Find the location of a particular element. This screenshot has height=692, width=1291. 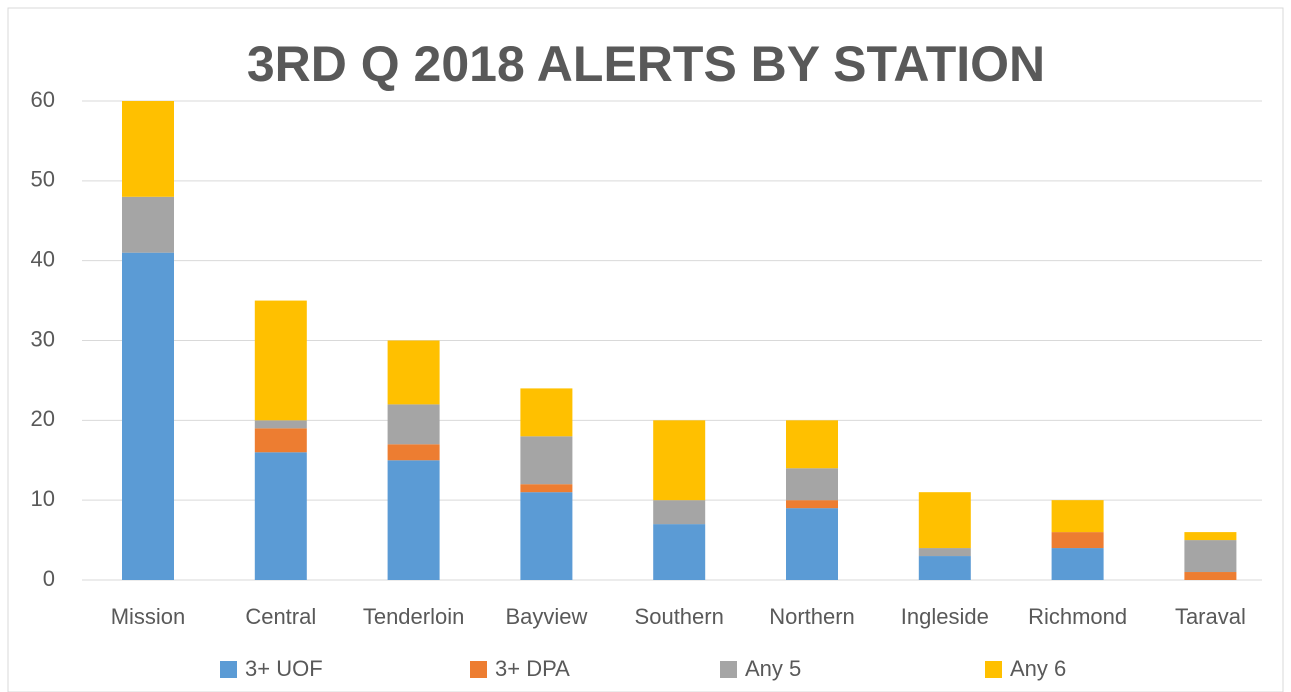

x-tick-label: Northern is located at coordinates (812, 616).